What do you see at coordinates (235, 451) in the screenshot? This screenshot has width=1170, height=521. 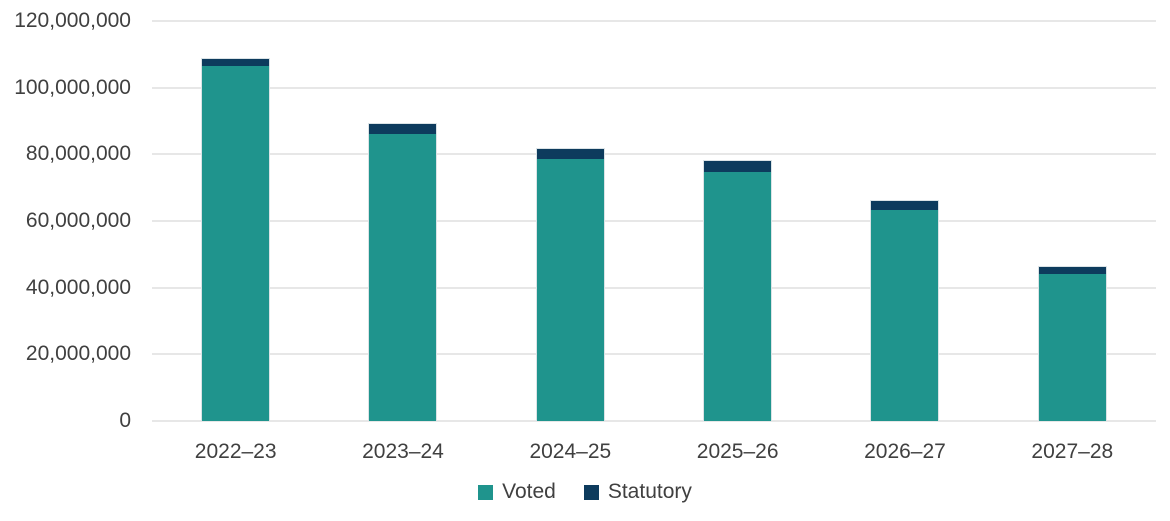 I see `x-tick-label: 2022–23` at bounding box center [235, 451].